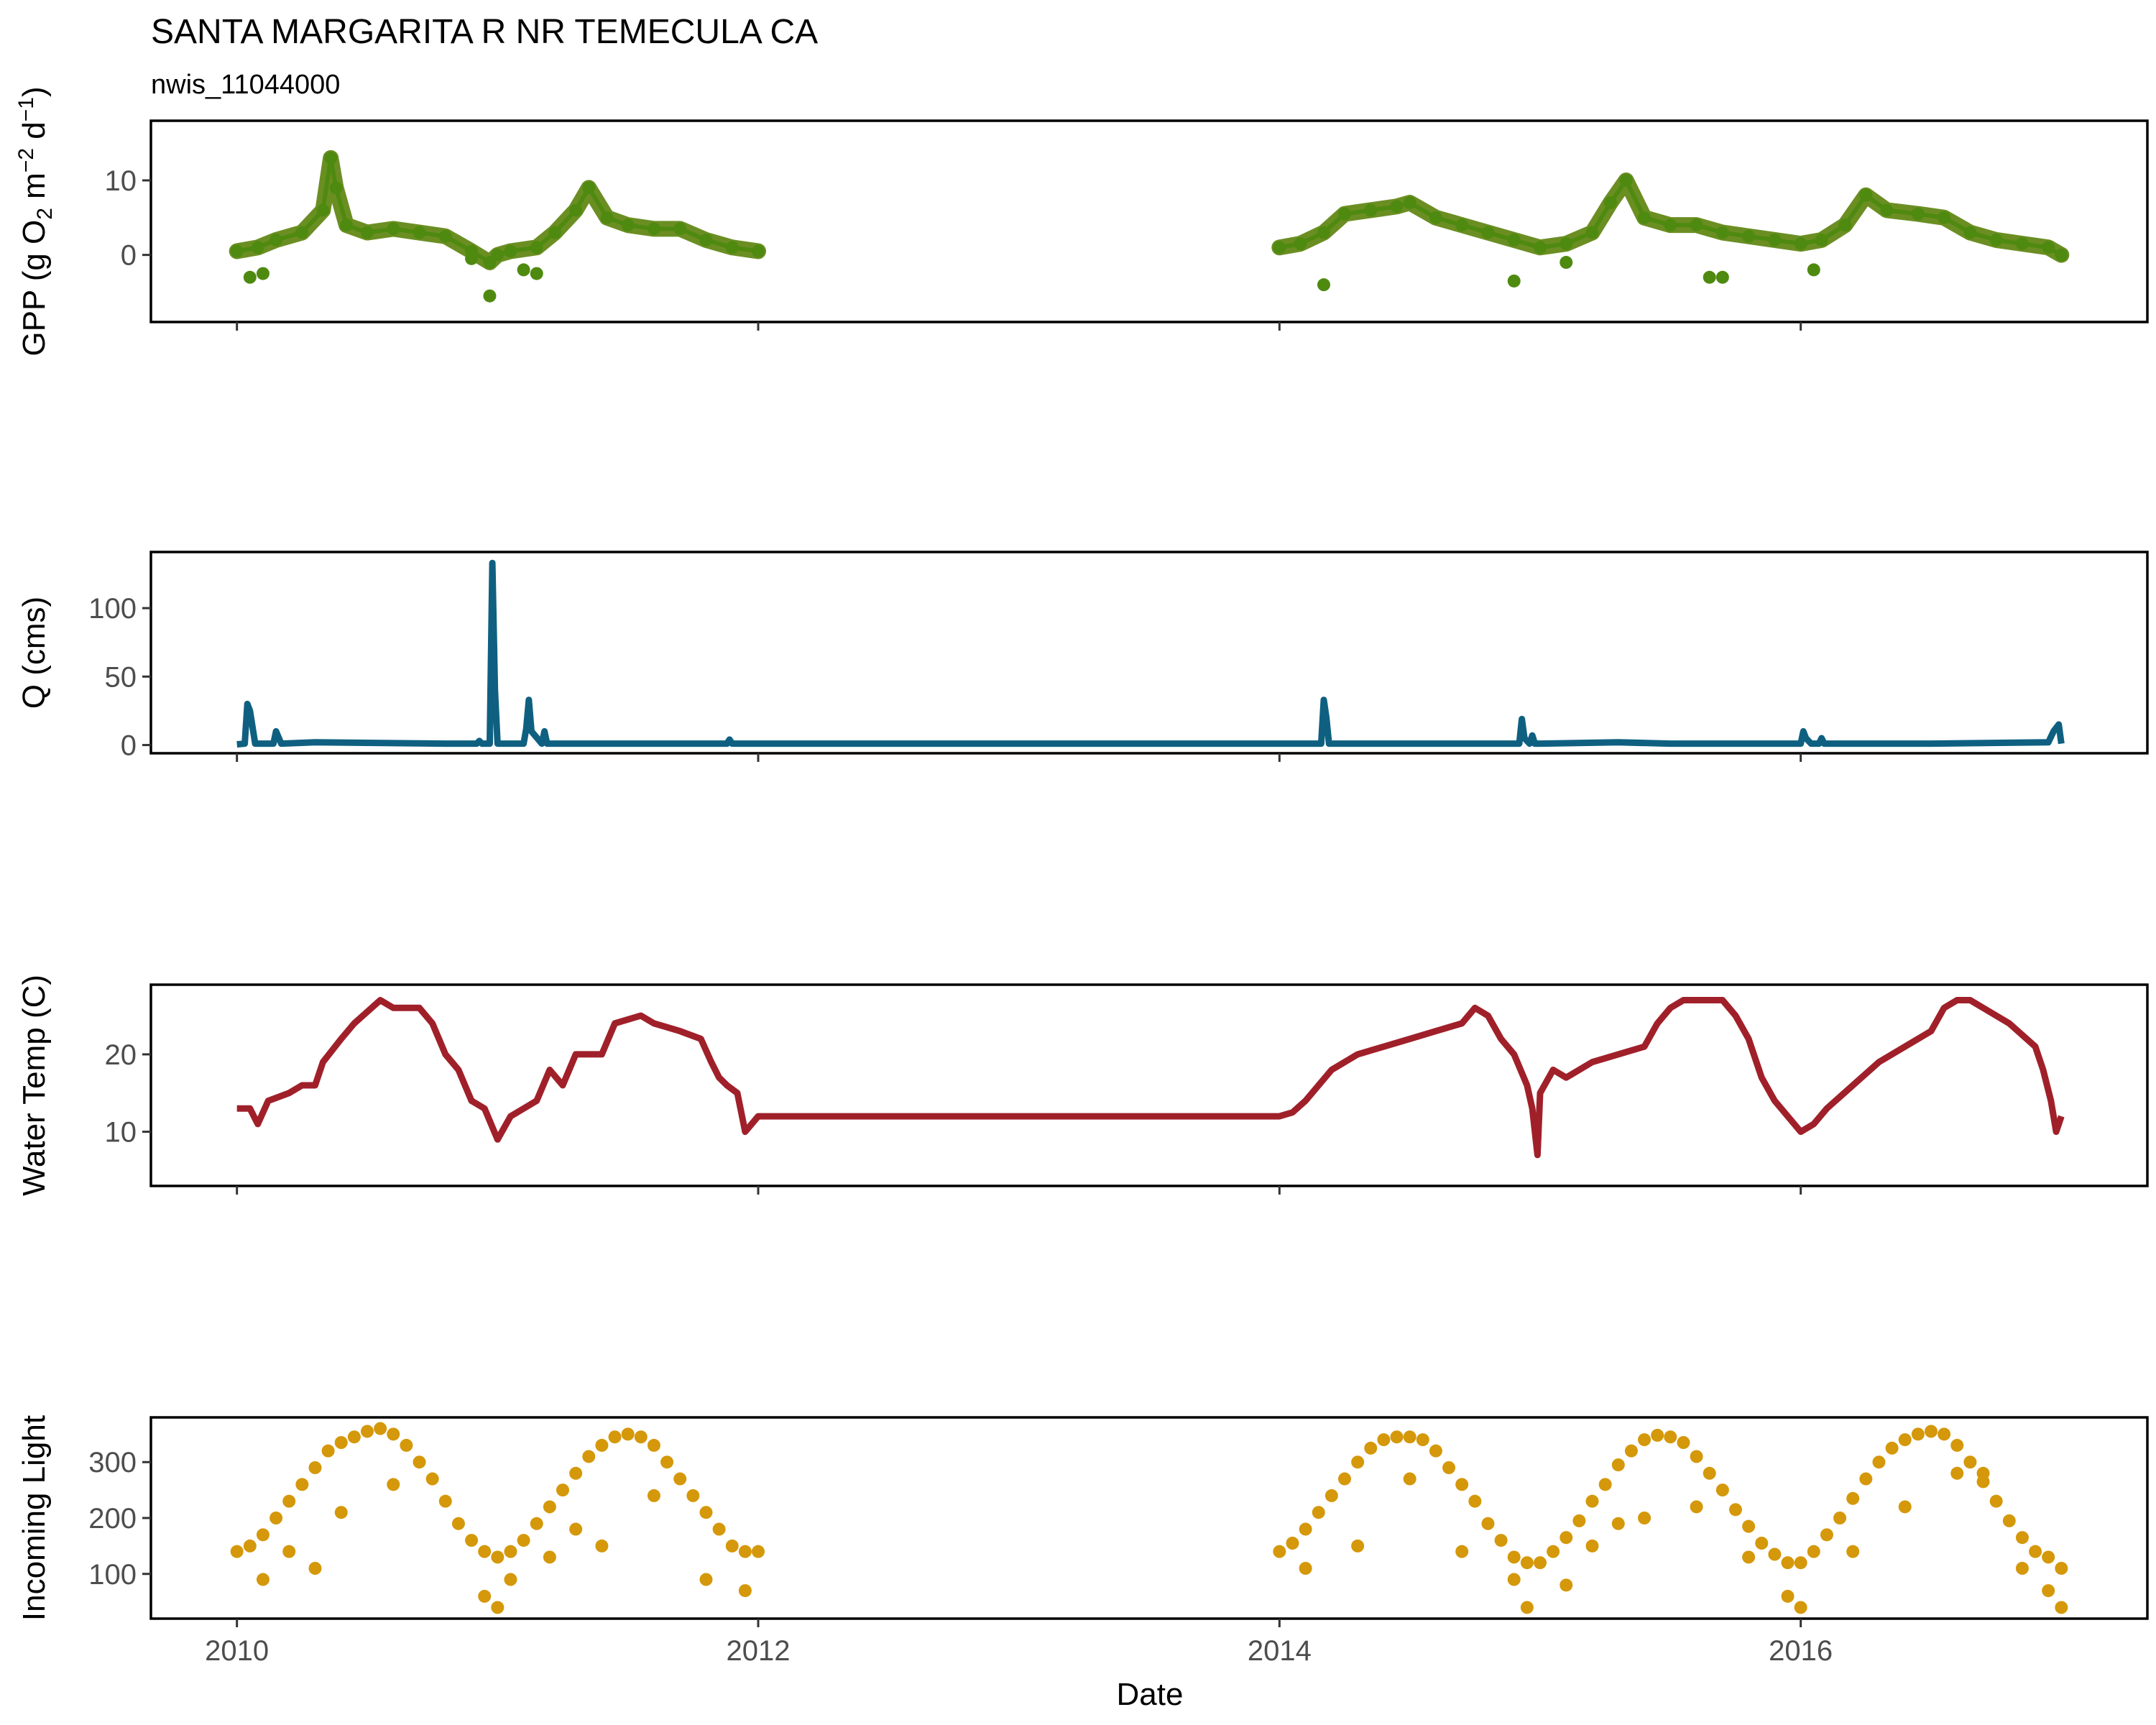 The height and width of the screenshot is (1725, 2156). Describe the element at coordinates (34, 91) in the screenshot. I see `y-axis-title-part: )` at that location.